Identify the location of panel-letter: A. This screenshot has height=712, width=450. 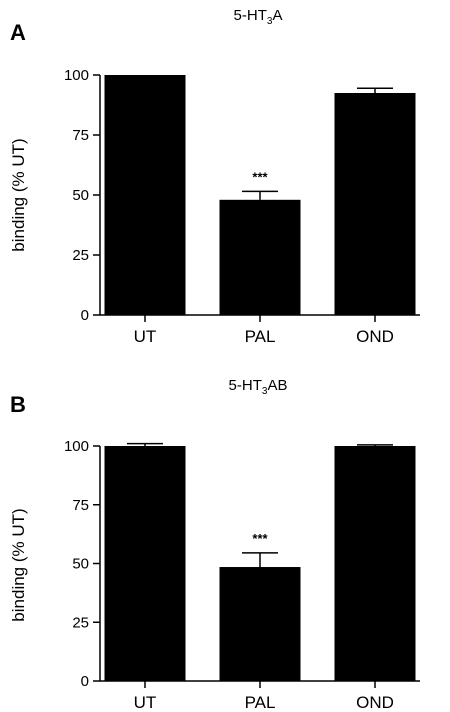
(18, 32).